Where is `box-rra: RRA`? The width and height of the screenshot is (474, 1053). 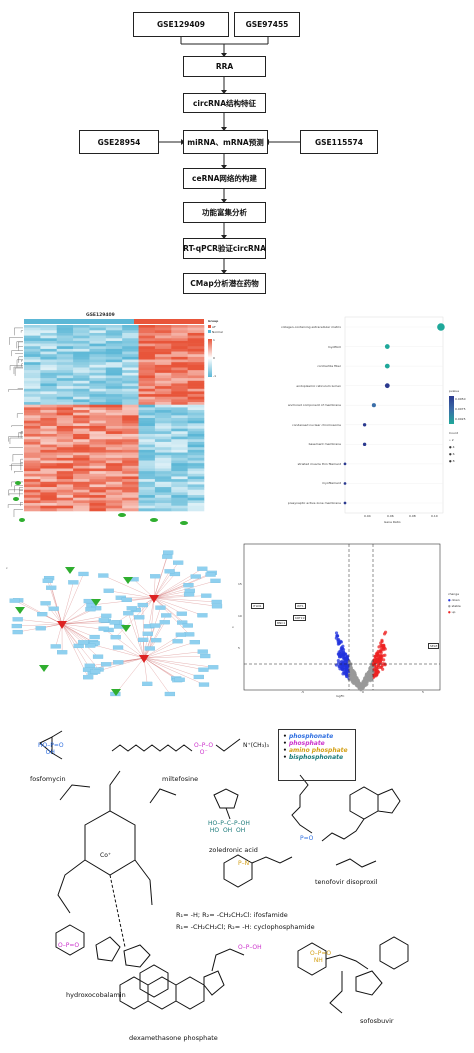
box-rra: RRA is located at coordinates (224, 66).